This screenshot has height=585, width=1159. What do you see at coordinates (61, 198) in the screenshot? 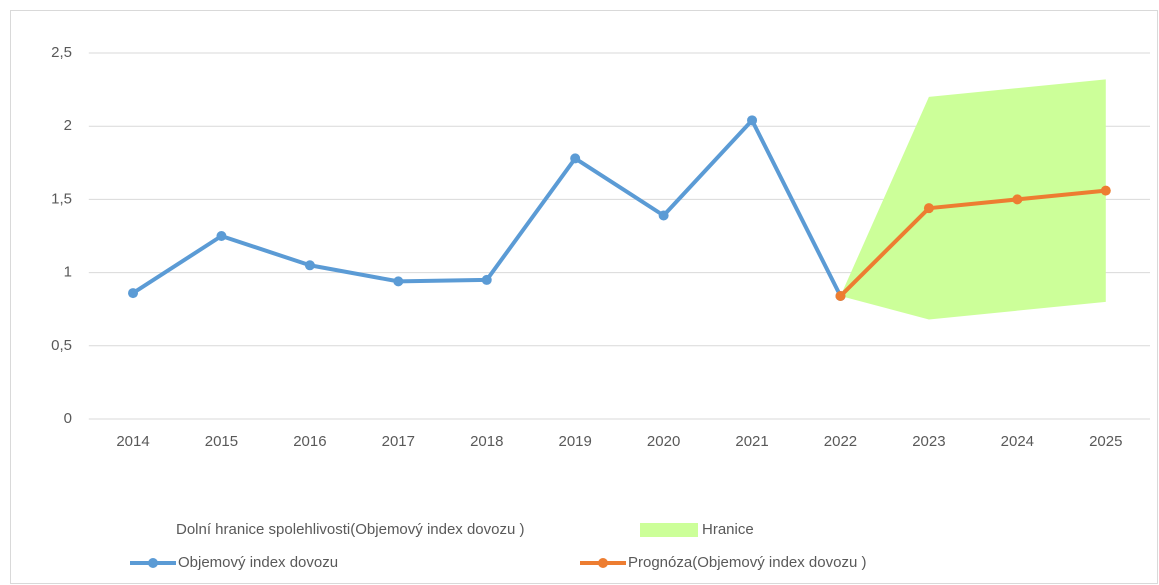
I see `y-tick-label: 1,5` at bounding box center [61, 198].